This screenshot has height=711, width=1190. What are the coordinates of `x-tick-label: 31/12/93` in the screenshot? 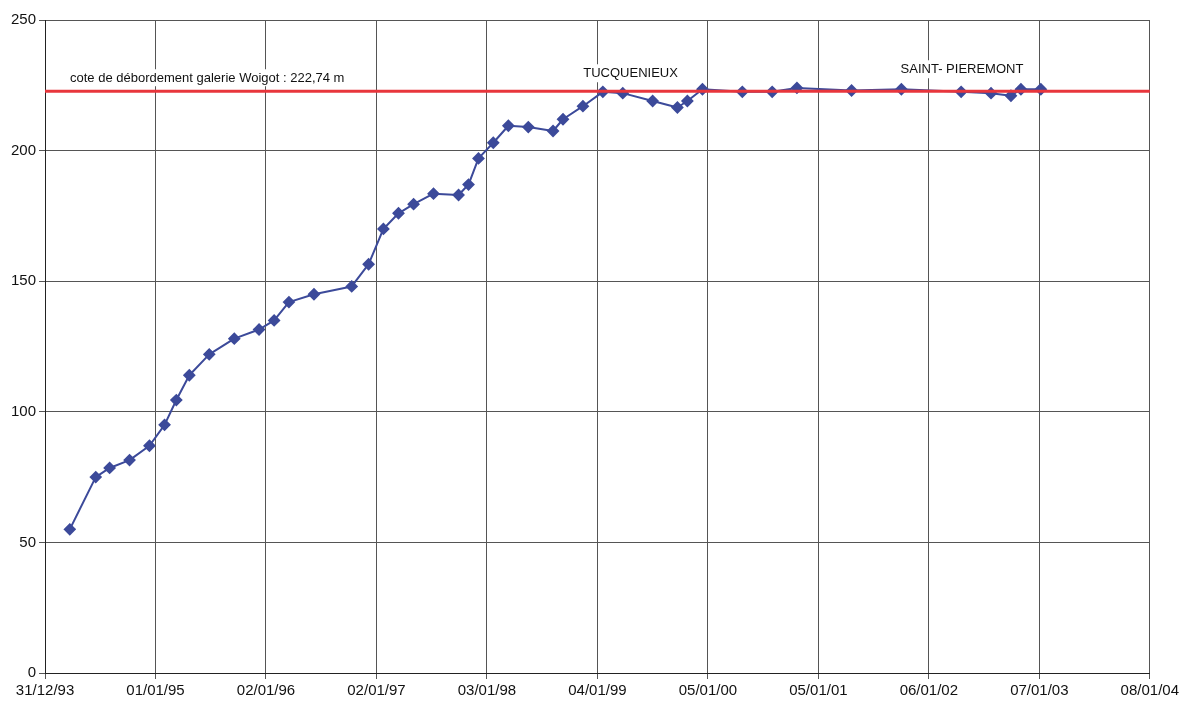 It's located at (45, 690).